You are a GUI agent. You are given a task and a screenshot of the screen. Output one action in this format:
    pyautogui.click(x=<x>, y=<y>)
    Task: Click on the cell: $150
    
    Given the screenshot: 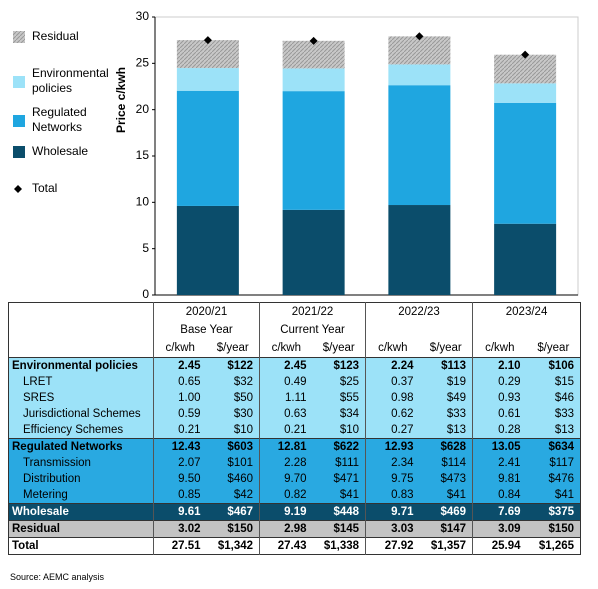 What is the action you would take?
    pyautogui.click(x=561, y=529)
    